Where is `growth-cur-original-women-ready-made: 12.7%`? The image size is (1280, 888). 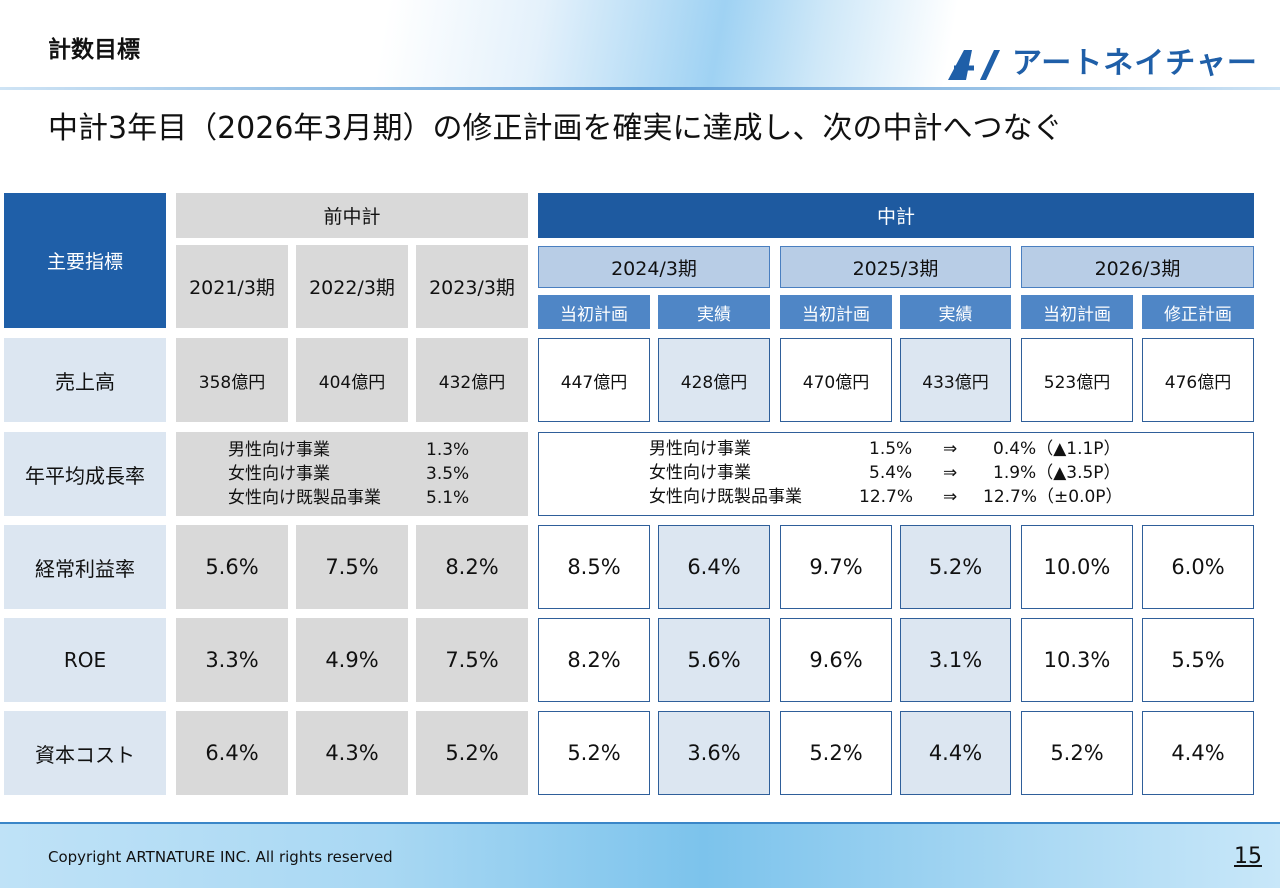 growth-cur-original-women-ready-made: 12.7% is located at coordinates (886, 497).